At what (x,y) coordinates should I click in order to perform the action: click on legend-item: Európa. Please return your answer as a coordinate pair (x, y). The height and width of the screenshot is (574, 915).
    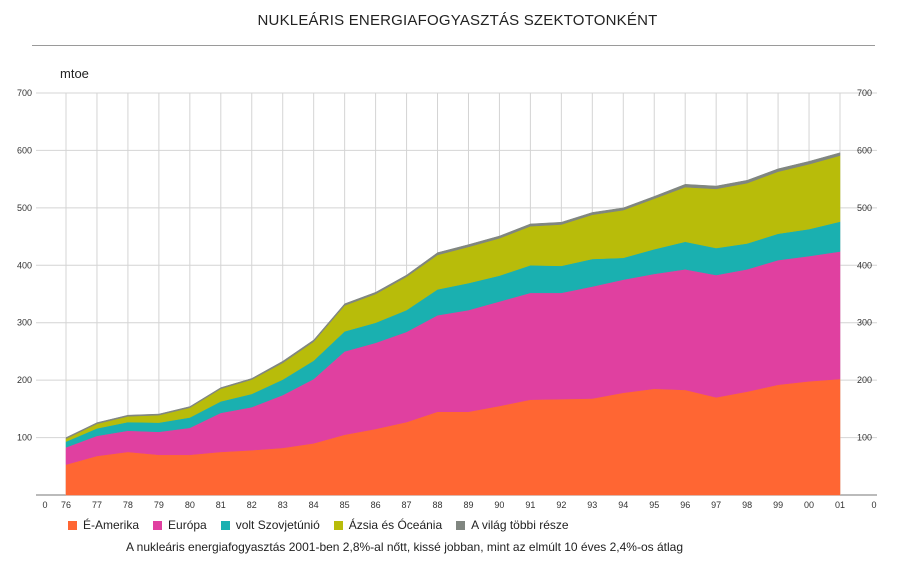
    Looking at the image, I should click on (180, 525).